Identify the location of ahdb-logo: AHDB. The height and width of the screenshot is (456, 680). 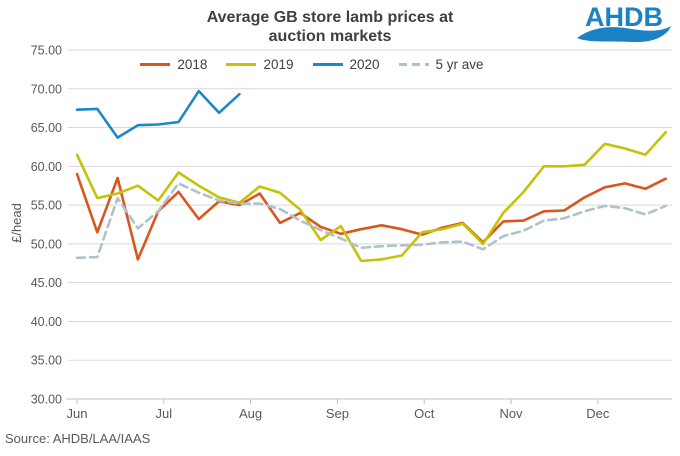
(624, 22).